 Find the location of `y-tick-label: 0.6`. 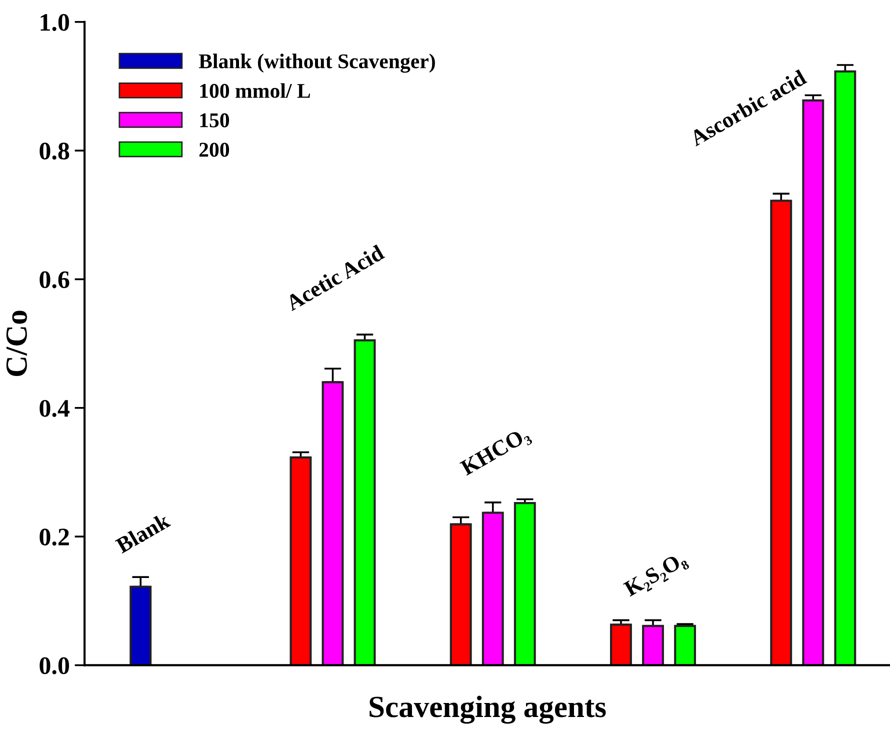

y-tick-label: 0.6 is located at coordinates (55, 279).